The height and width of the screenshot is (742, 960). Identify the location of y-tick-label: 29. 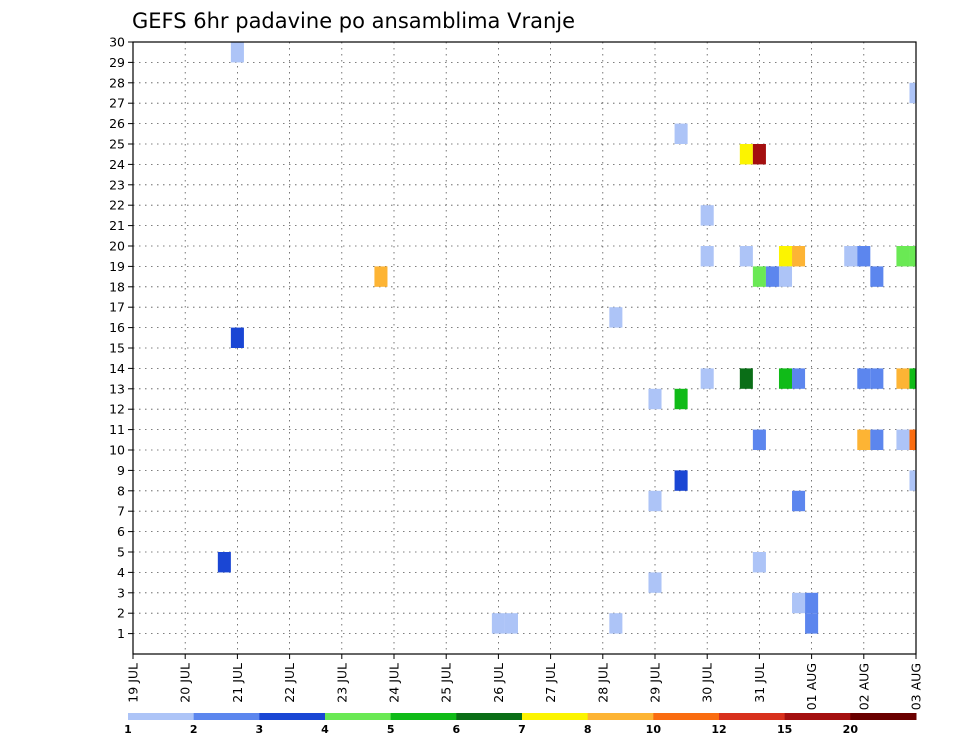
(117, 62).